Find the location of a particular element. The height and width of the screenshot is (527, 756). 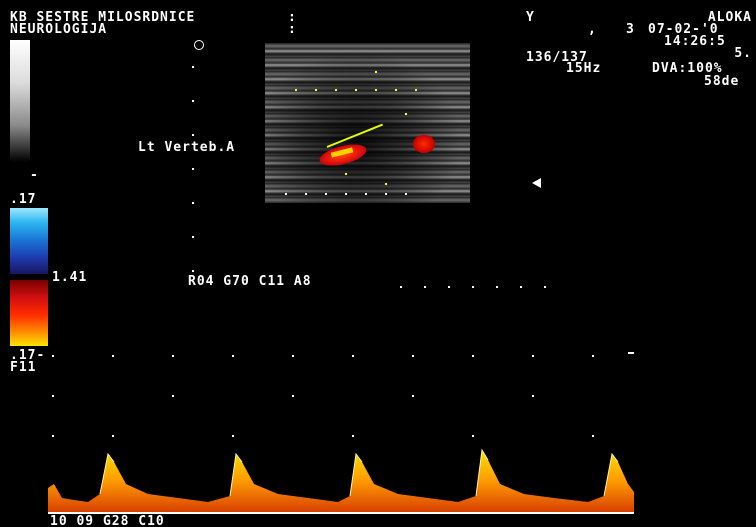

depth-value: 5. is located at coordinates (743, 53).